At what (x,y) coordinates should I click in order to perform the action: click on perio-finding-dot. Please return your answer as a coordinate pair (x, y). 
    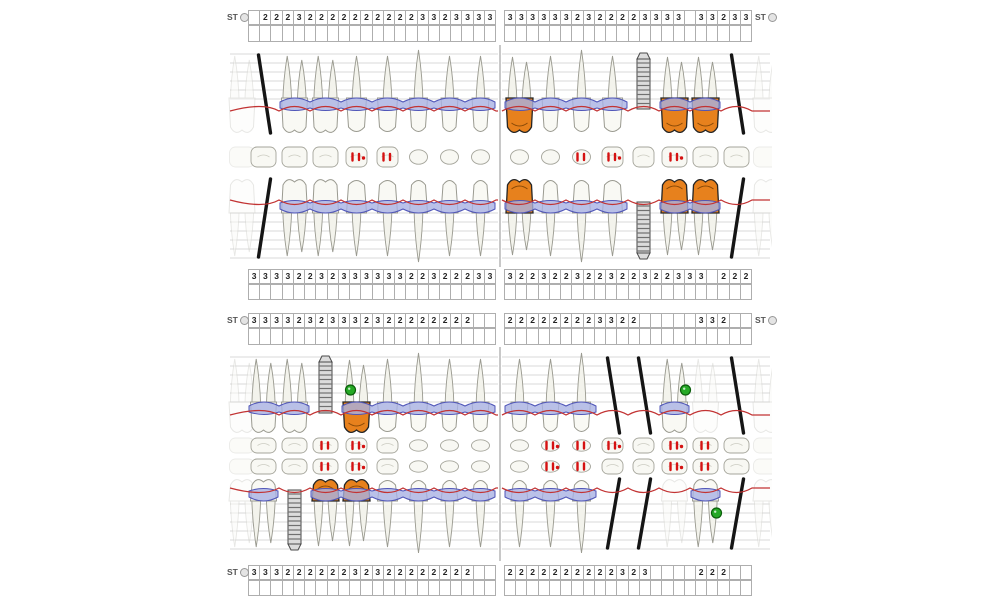
    Looking at the image, I should click on (350, 390).